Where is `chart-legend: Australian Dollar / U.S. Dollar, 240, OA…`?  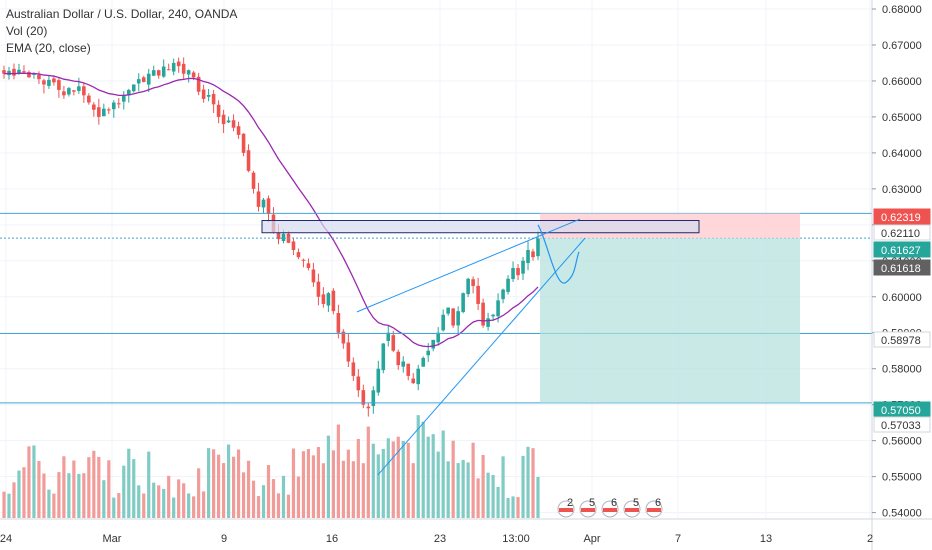 chart-legend: Australian Dollar / U.S. Dollar, 240, OA… is located at coordinates (121, 31).